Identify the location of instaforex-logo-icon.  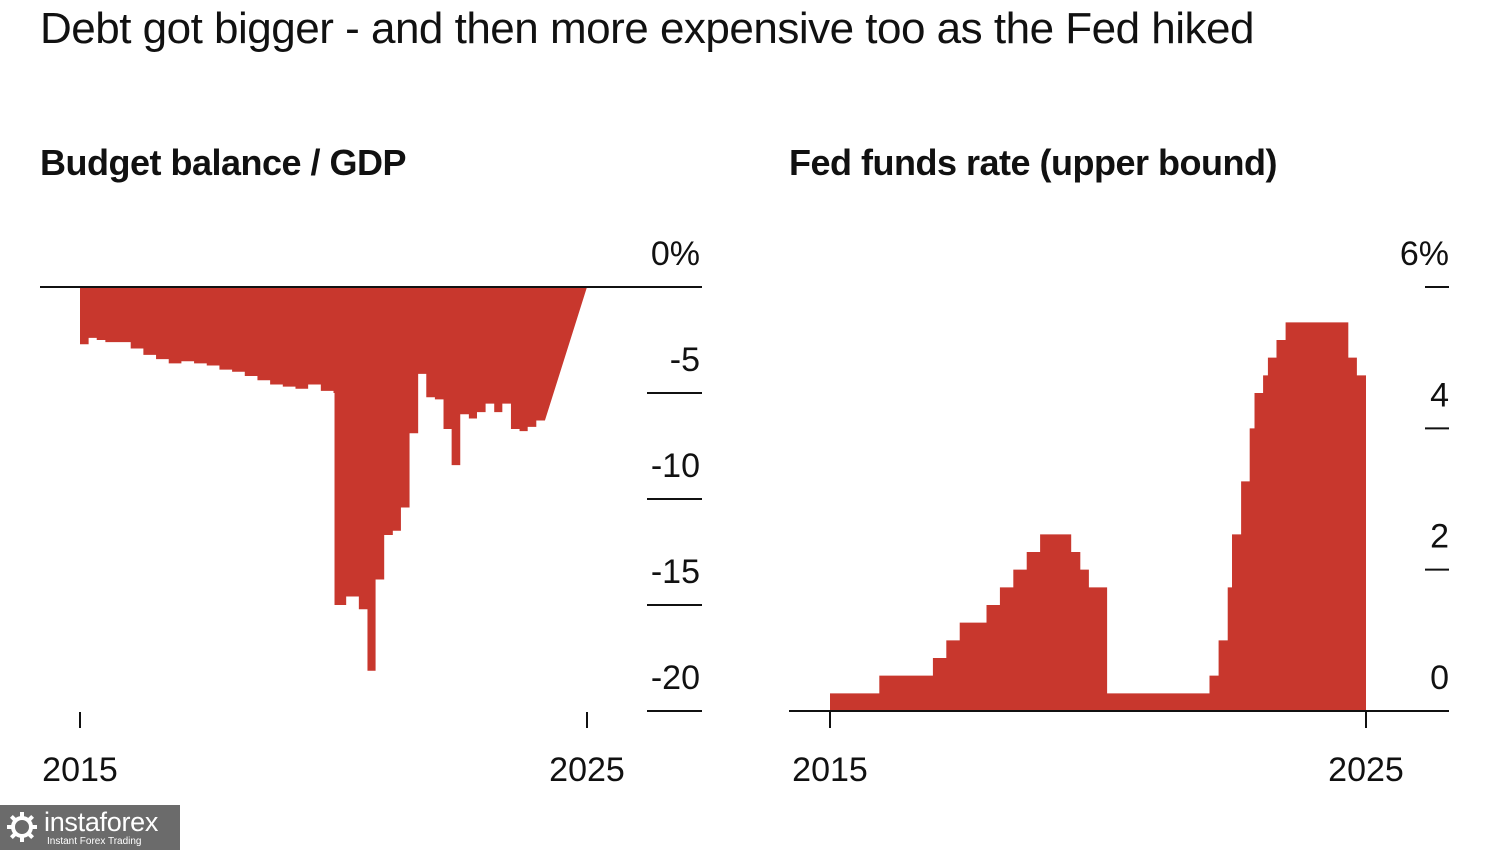
(22, 827).